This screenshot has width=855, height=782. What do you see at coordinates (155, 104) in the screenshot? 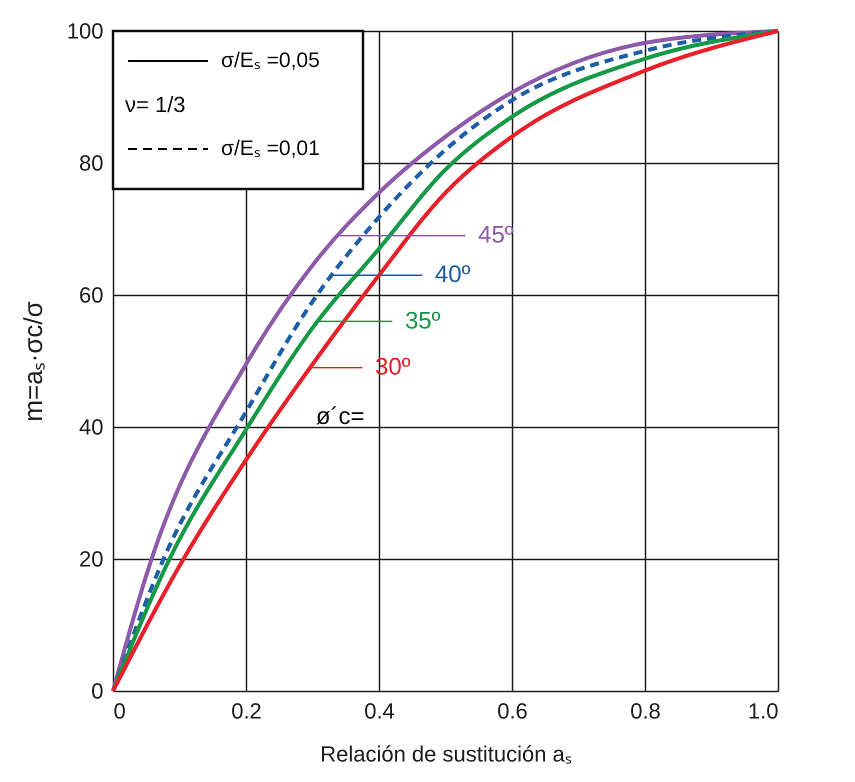
I see `legend-title: ν= 1/3` at bounding box center [155, 104].